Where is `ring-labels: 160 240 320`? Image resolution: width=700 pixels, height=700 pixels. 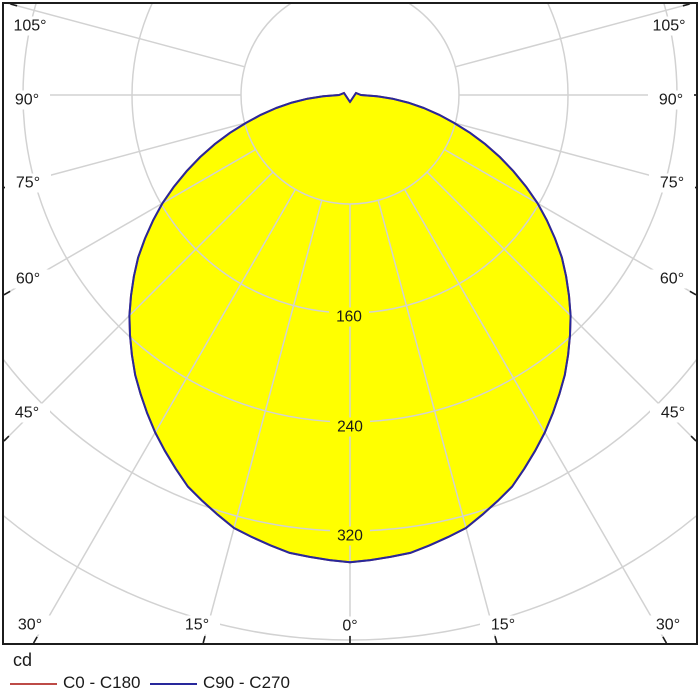
ring-labels: 160 240 320 is located at coordinates (349, 426).